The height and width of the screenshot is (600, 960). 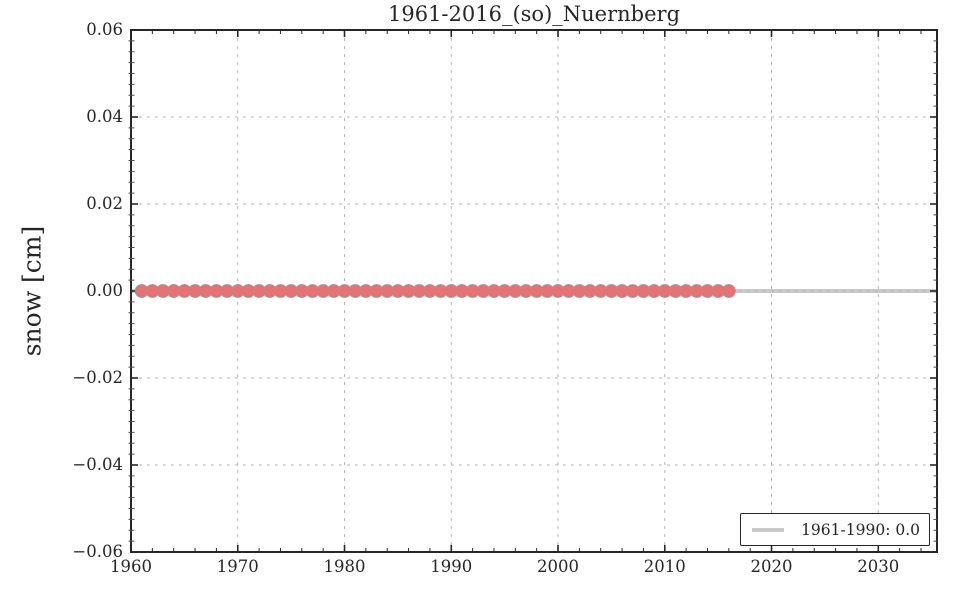 I want to click on x-tick-label: 1980, so click(x=344, y=566).